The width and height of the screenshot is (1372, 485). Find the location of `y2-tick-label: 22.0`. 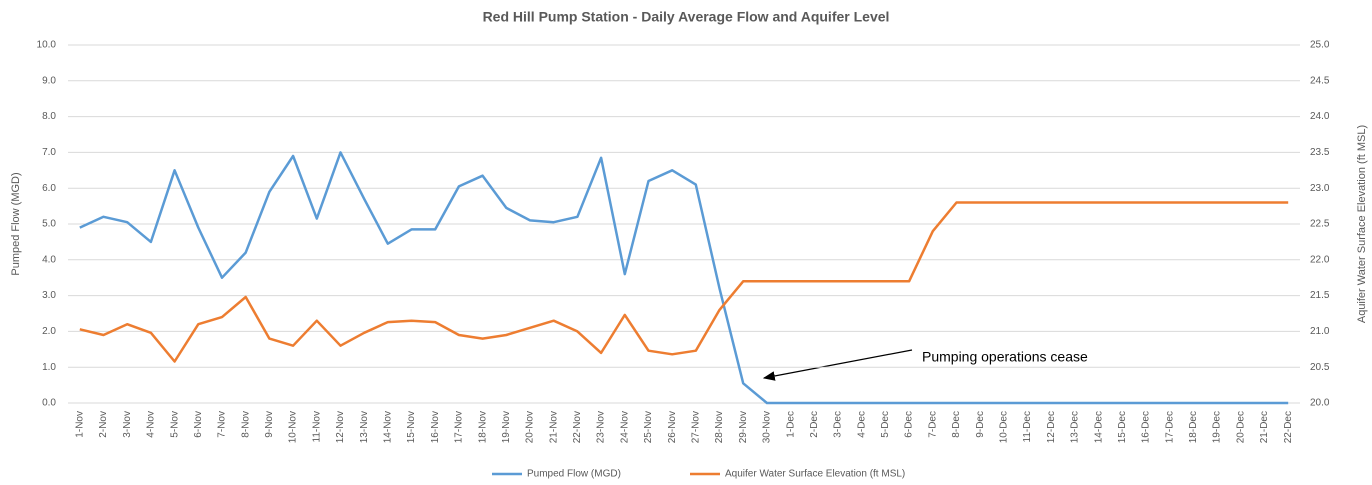

y2-tick-label: 22.0 is located at coordinates (1320, 259).